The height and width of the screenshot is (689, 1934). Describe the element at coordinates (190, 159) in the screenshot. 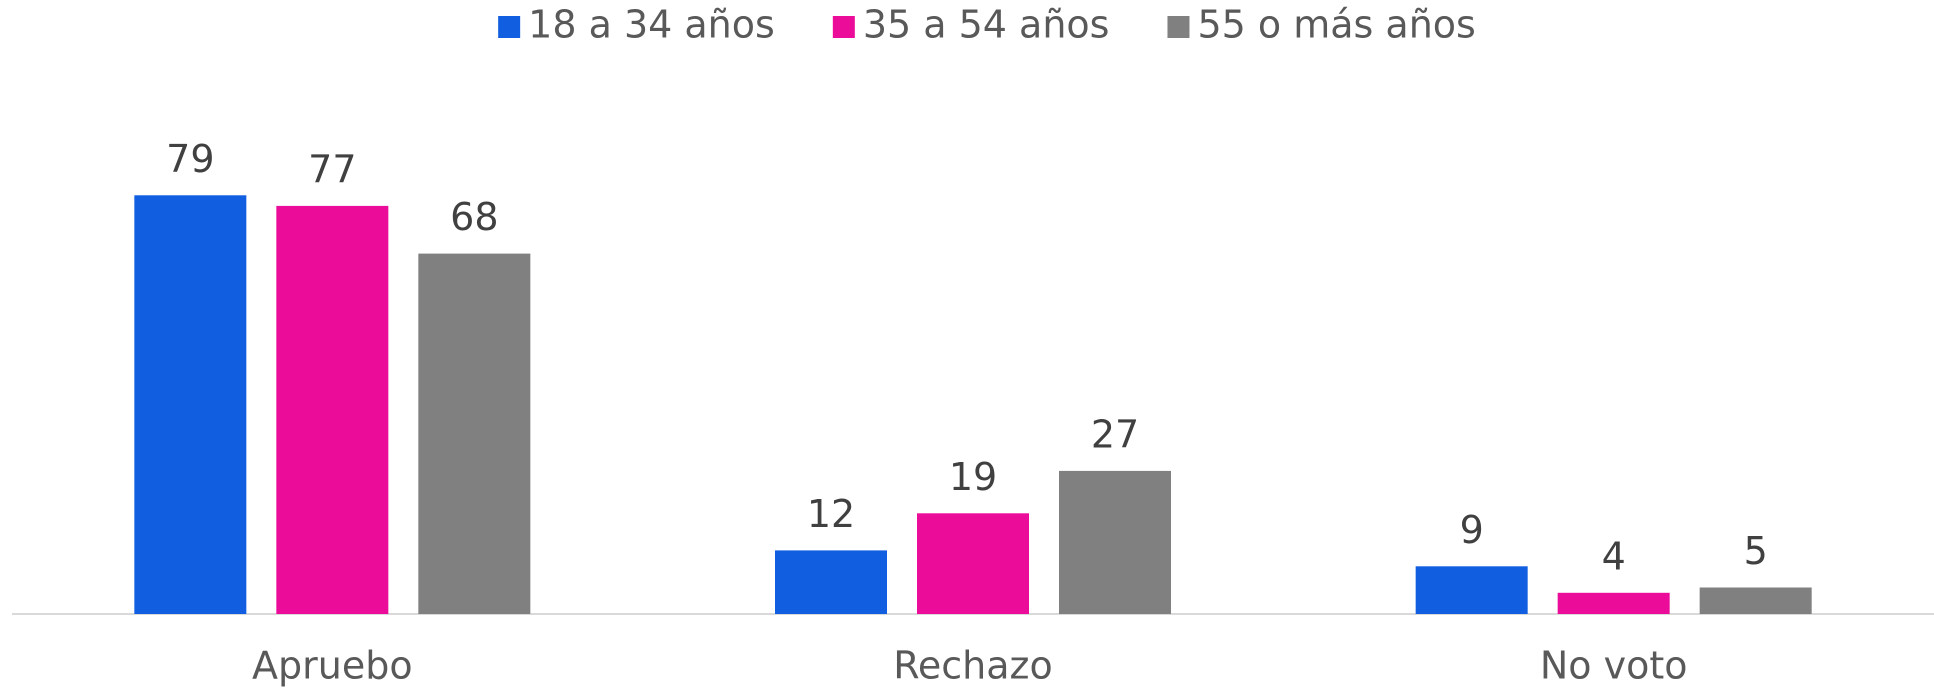

I see `data-label: 79` at that location.